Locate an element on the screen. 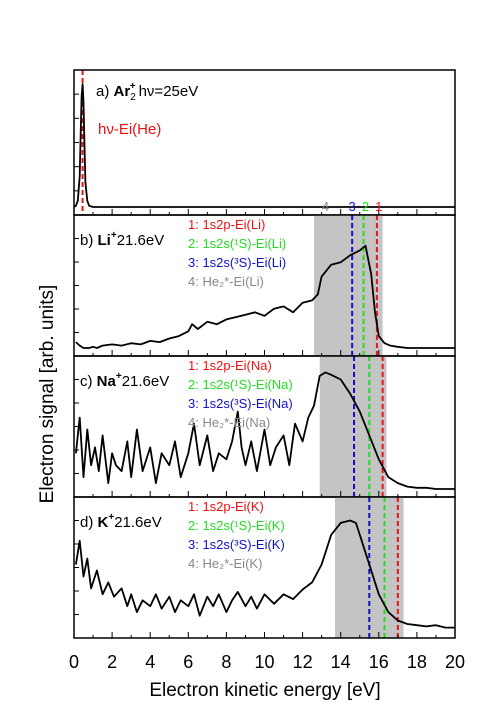 Image resolution: width=498 pixels, height=709 pixels. legend-entry-2: 2: 1s2s(¹S)-Ei(Li) is located at coordinates (237, 243).